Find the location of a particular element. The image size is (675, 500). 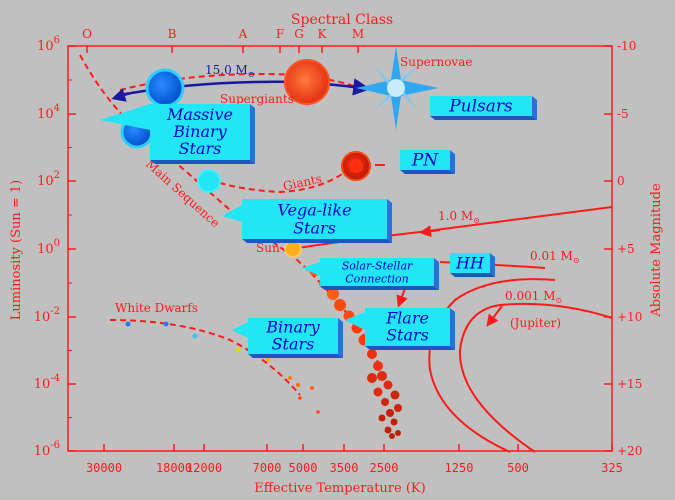

sun-star is located at coordinates (293, 249).